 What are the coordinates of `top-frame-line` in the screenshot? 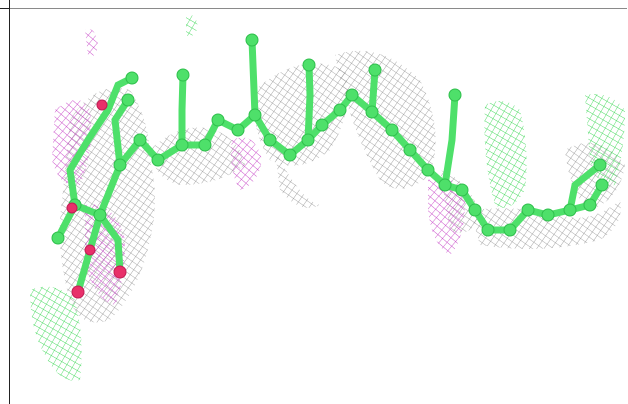 It's located at (318, 8).